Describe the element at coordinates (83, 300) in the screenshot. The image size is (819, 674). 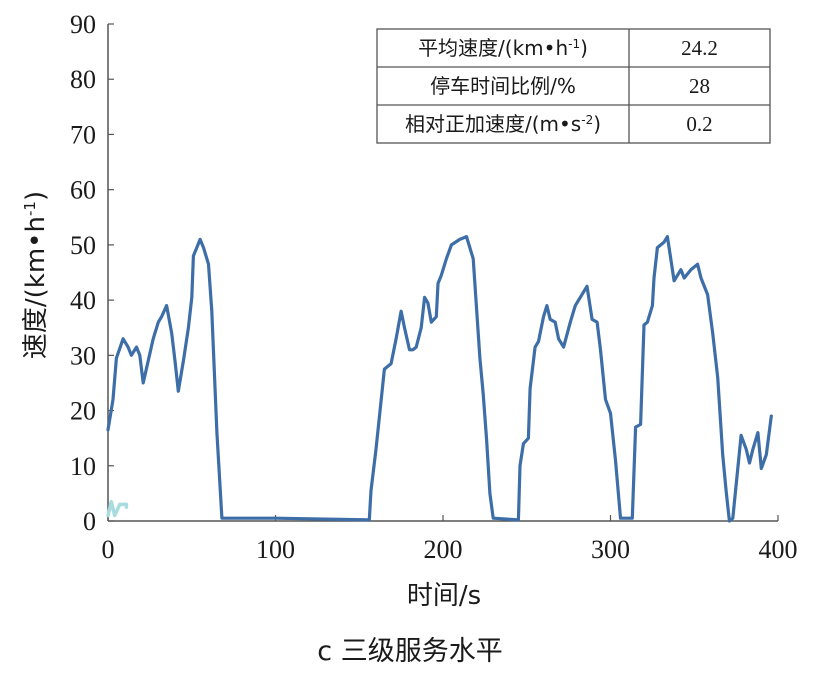
I see `y-tick-label: 40` at that location.